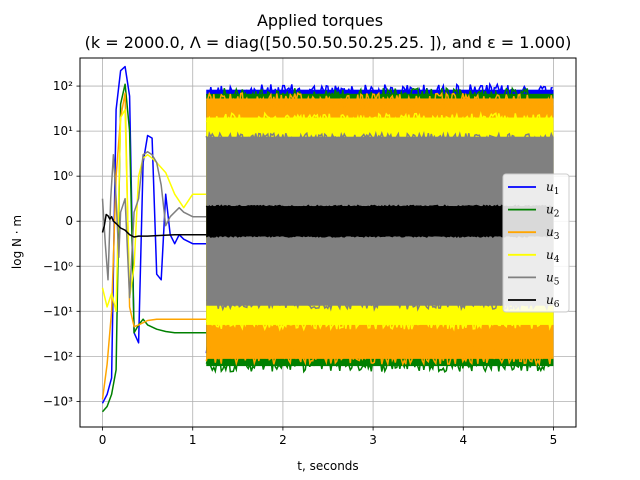 Image resolution: width=640 pixels, height=480 pixels. Describe the element at coordinates (103, 440) in the screenshot. I see `x-tick-label: 0` at that location.